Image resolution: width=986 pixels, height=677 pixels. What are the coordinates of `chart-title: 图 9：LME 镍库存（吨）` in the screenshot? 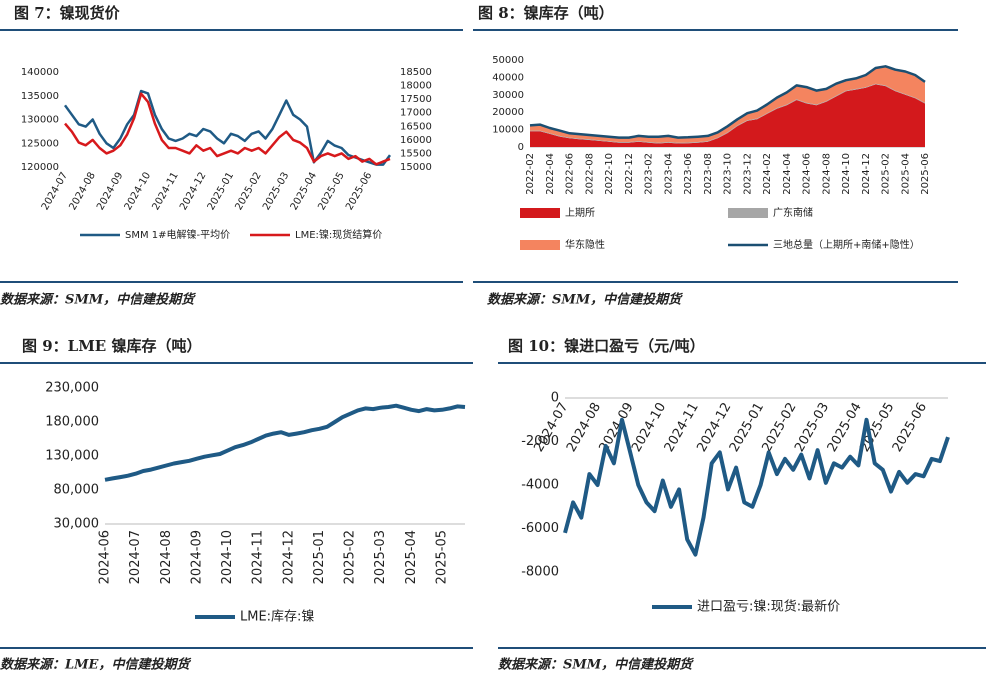 It's located at (111, 346).